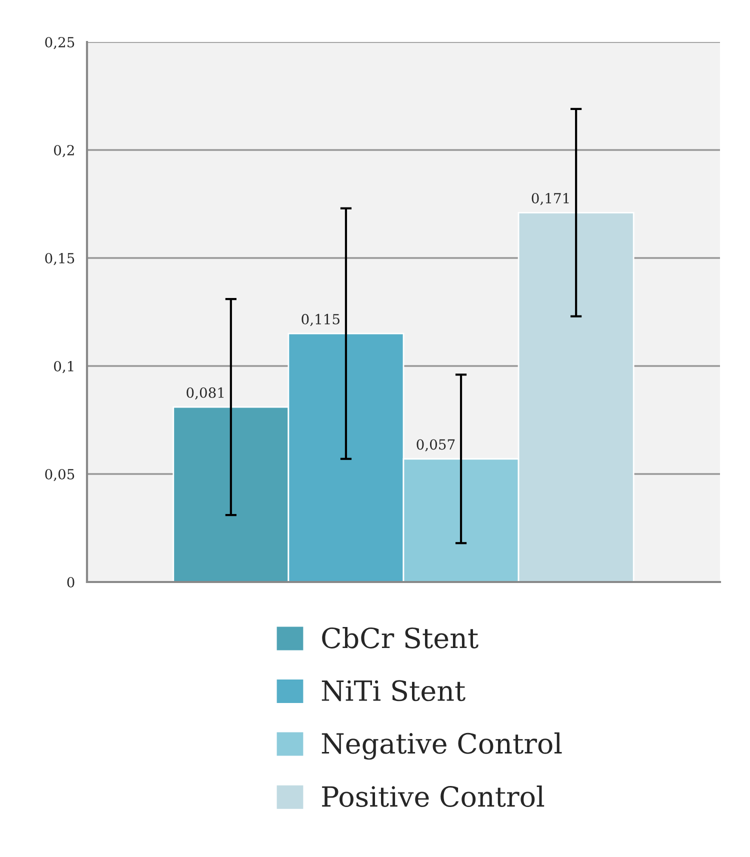 This screenshot has height=857, width=750. Describe the element at coordinates (205, 393) in the screenshot. I see `data-label: 0,081` at that location.